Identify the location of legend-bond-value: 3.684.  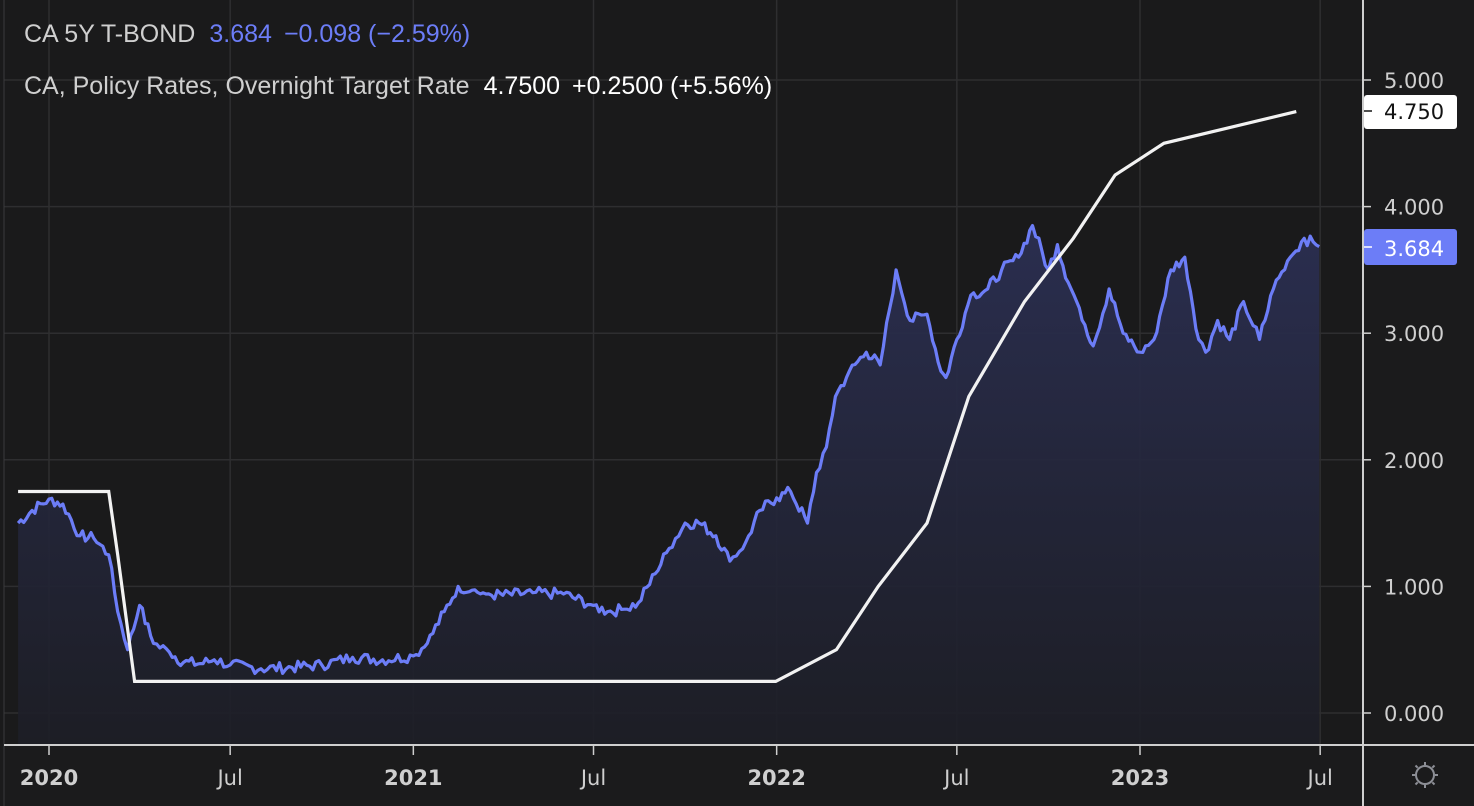
(240, 34).